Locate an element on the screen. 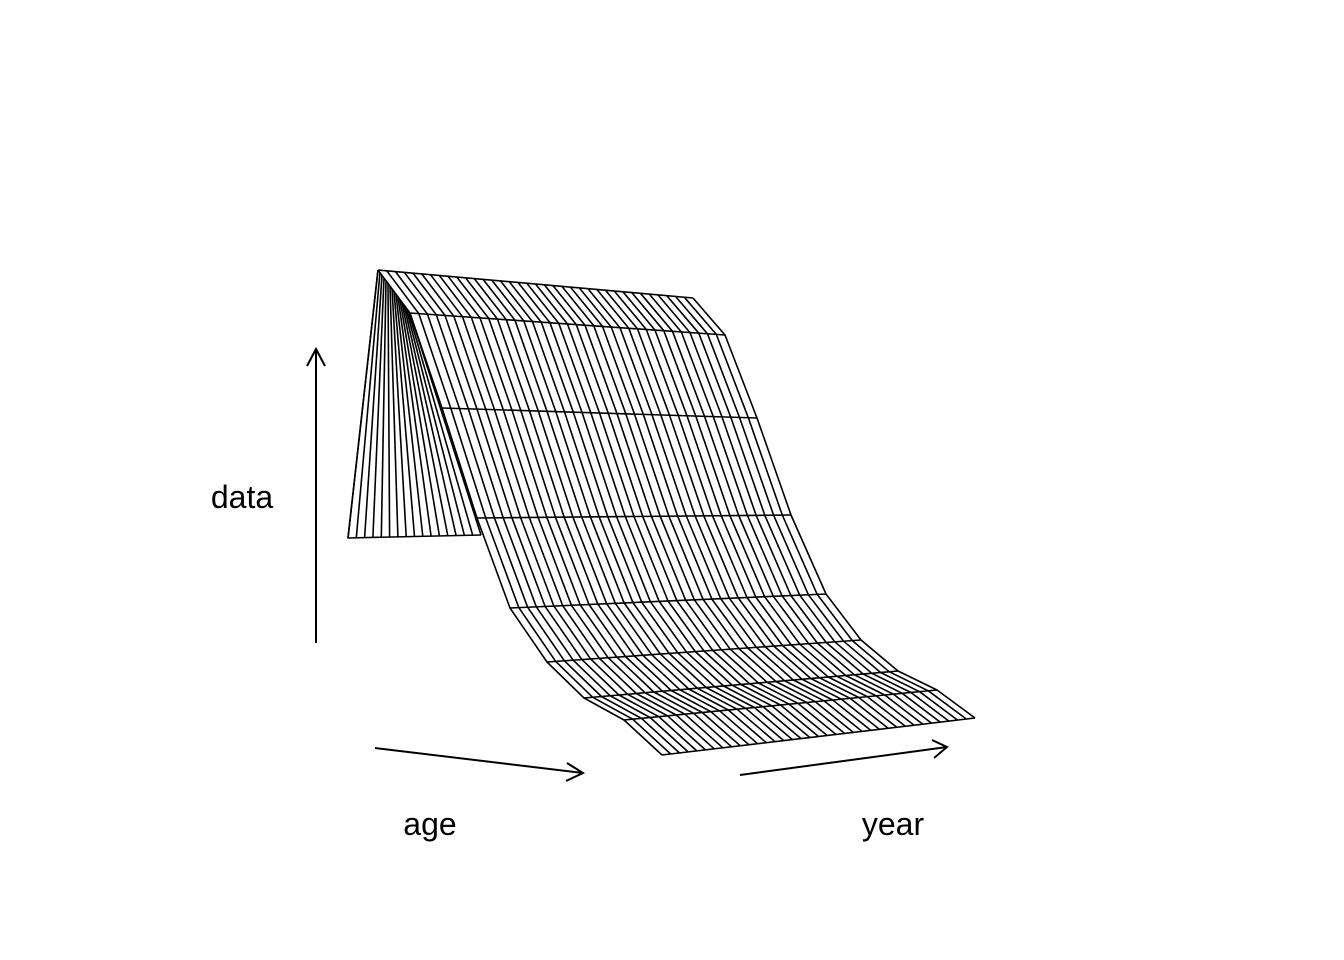 Image resolution: width=1344 pixels, height=960 pixels. year-axis-arrow is located at coordinates (844, 757).